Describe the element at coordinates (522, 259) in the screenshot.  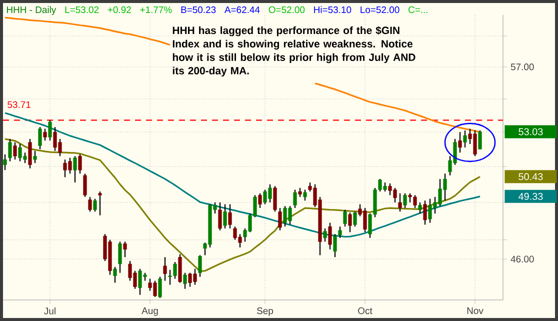
I see `y-tick-label: 46.00` at that location.